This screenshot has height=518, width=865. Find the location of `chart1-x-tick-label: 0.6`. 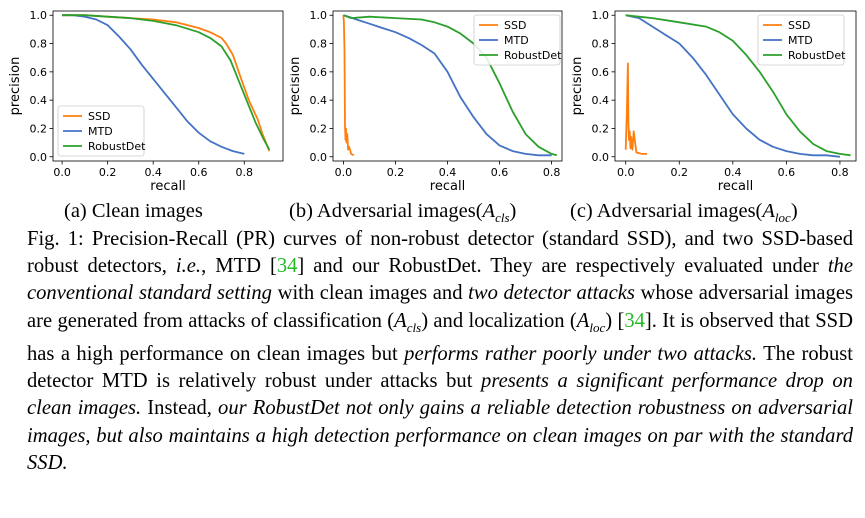

chart1-x-tick-label: 0.6 is located at coordinates (500, 172).